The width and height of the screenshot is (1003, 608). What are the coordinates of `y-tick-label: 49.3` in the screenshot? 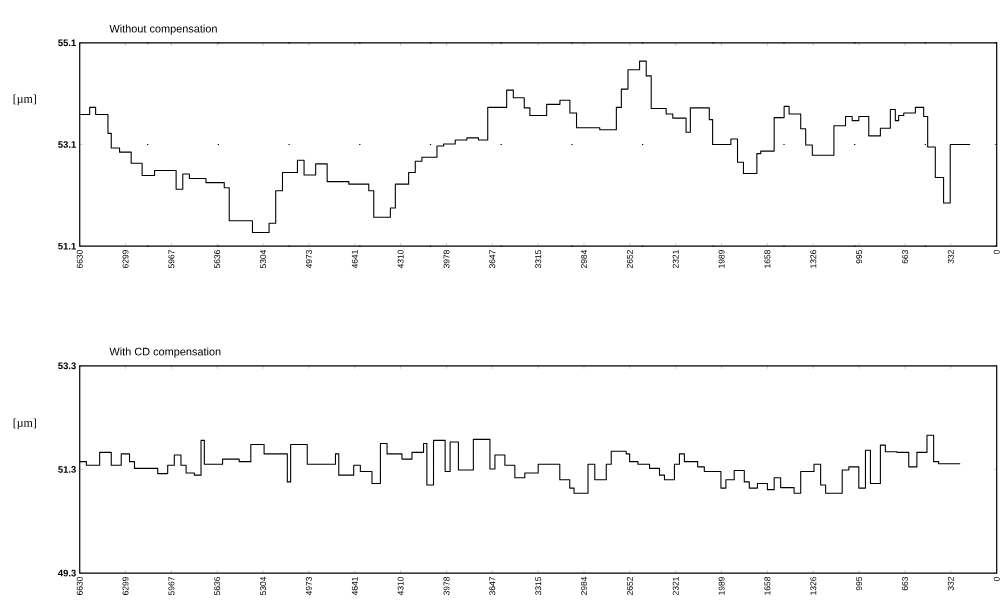 It's located at (67, 573).